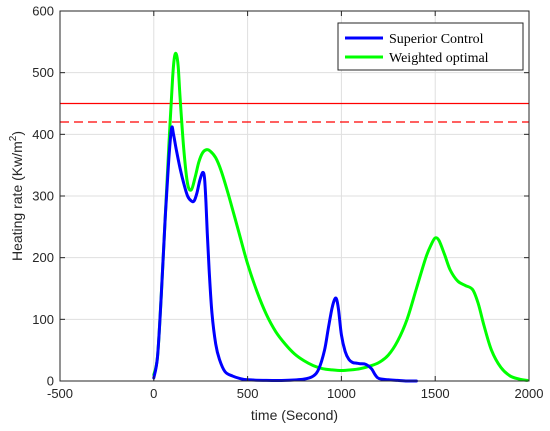 This screenshot has width=550, height=431. What do you see at coordinates (43, 257) in the screenshot?
I see `y-tick-label: 200` at bounding box center [43, 257].